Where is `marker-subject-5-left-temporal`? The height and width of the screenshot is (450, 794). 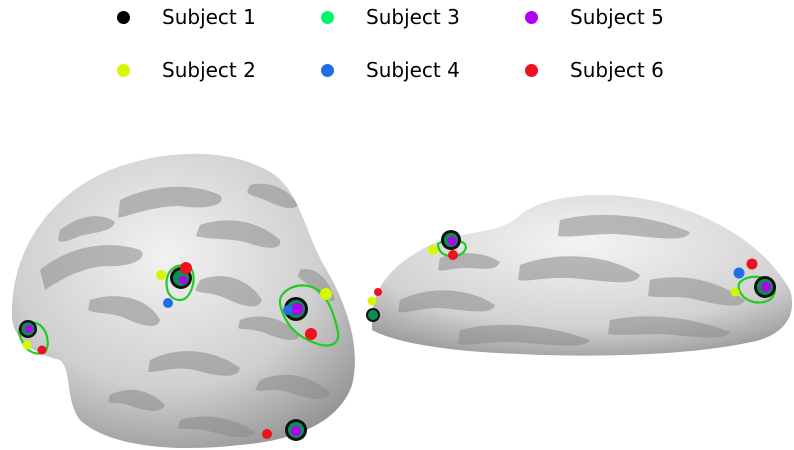 marker-subject-5-left-temporal is located at coordinates (183, 280).